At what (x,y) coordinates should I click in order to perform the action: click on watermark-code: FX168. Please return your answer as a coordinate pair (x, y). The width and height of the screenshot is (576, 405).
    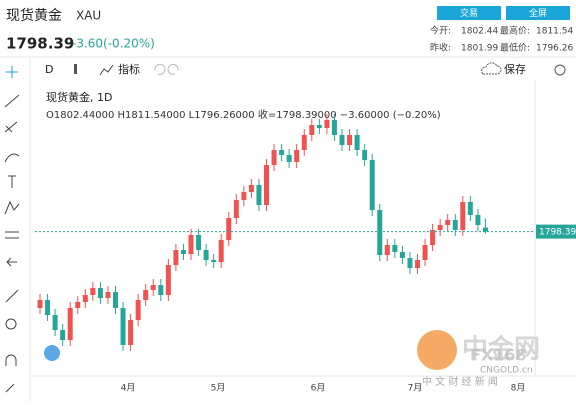
    Looking at the image, I should click on (498, 355).